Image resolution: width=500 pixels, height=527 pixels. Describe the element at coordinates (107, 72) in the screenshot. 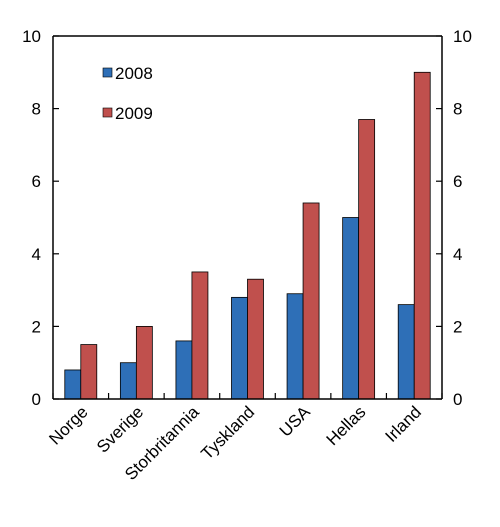

I see `legend-swatch-2008` at that location.